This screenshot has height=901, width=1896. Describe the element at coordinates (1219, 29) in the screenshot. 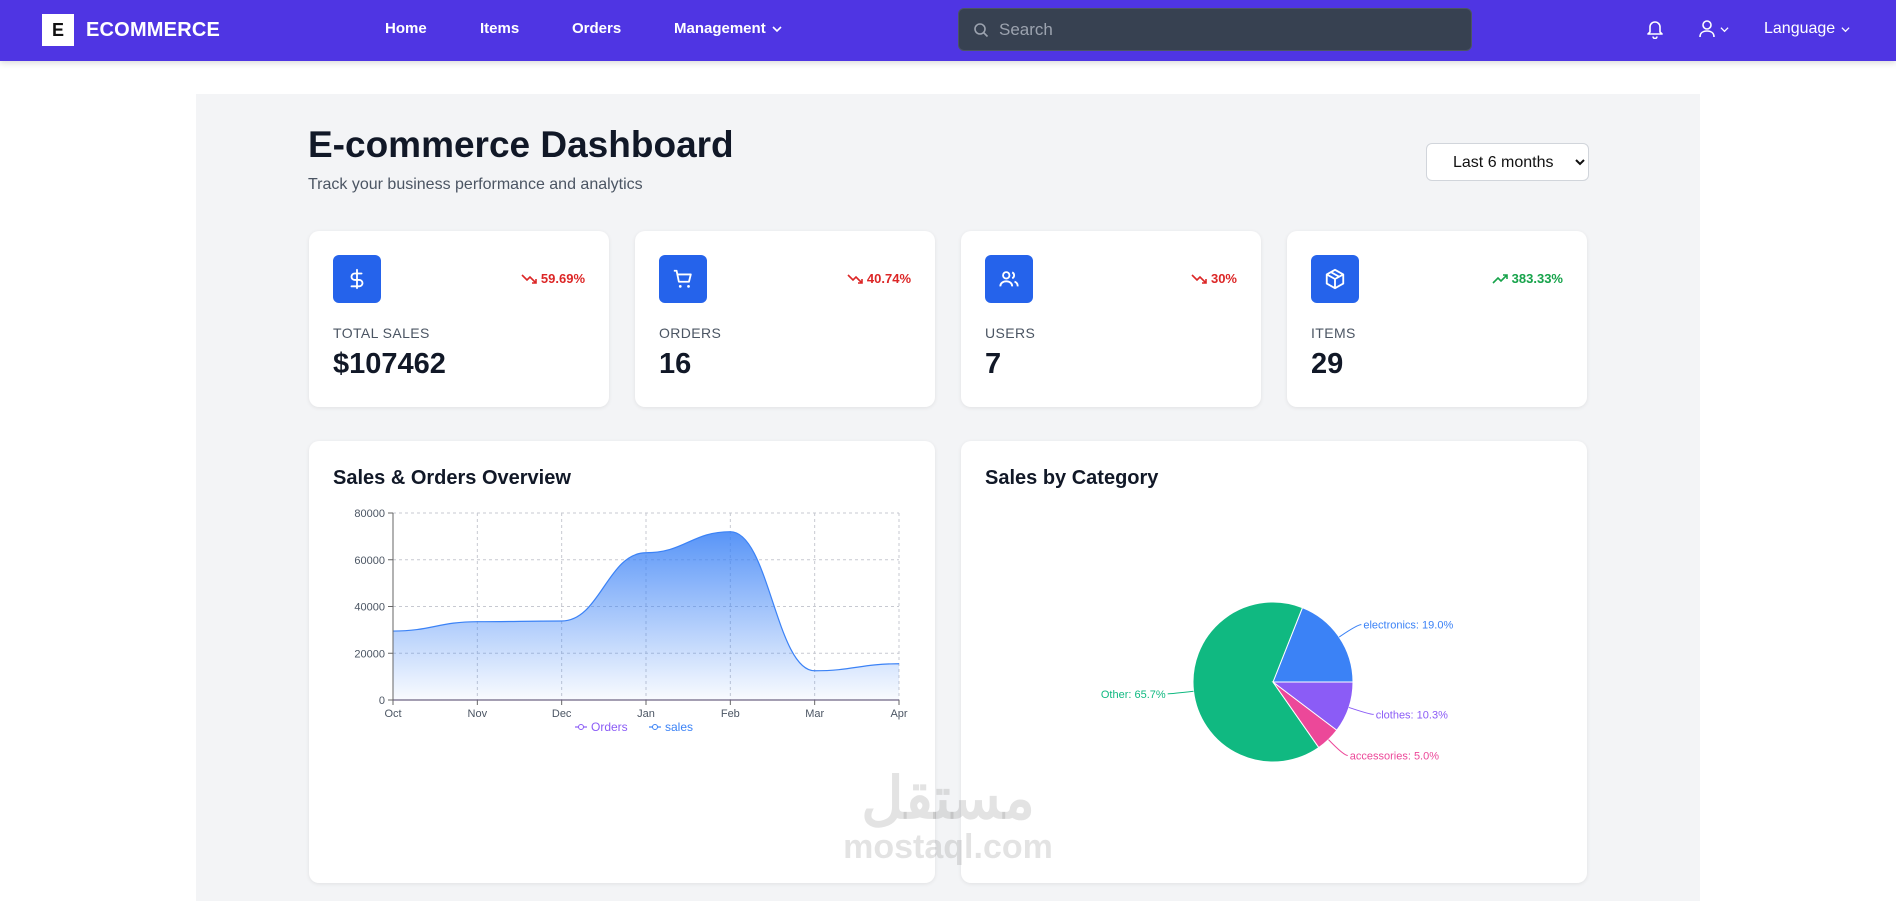

I see `search-input` at that location.